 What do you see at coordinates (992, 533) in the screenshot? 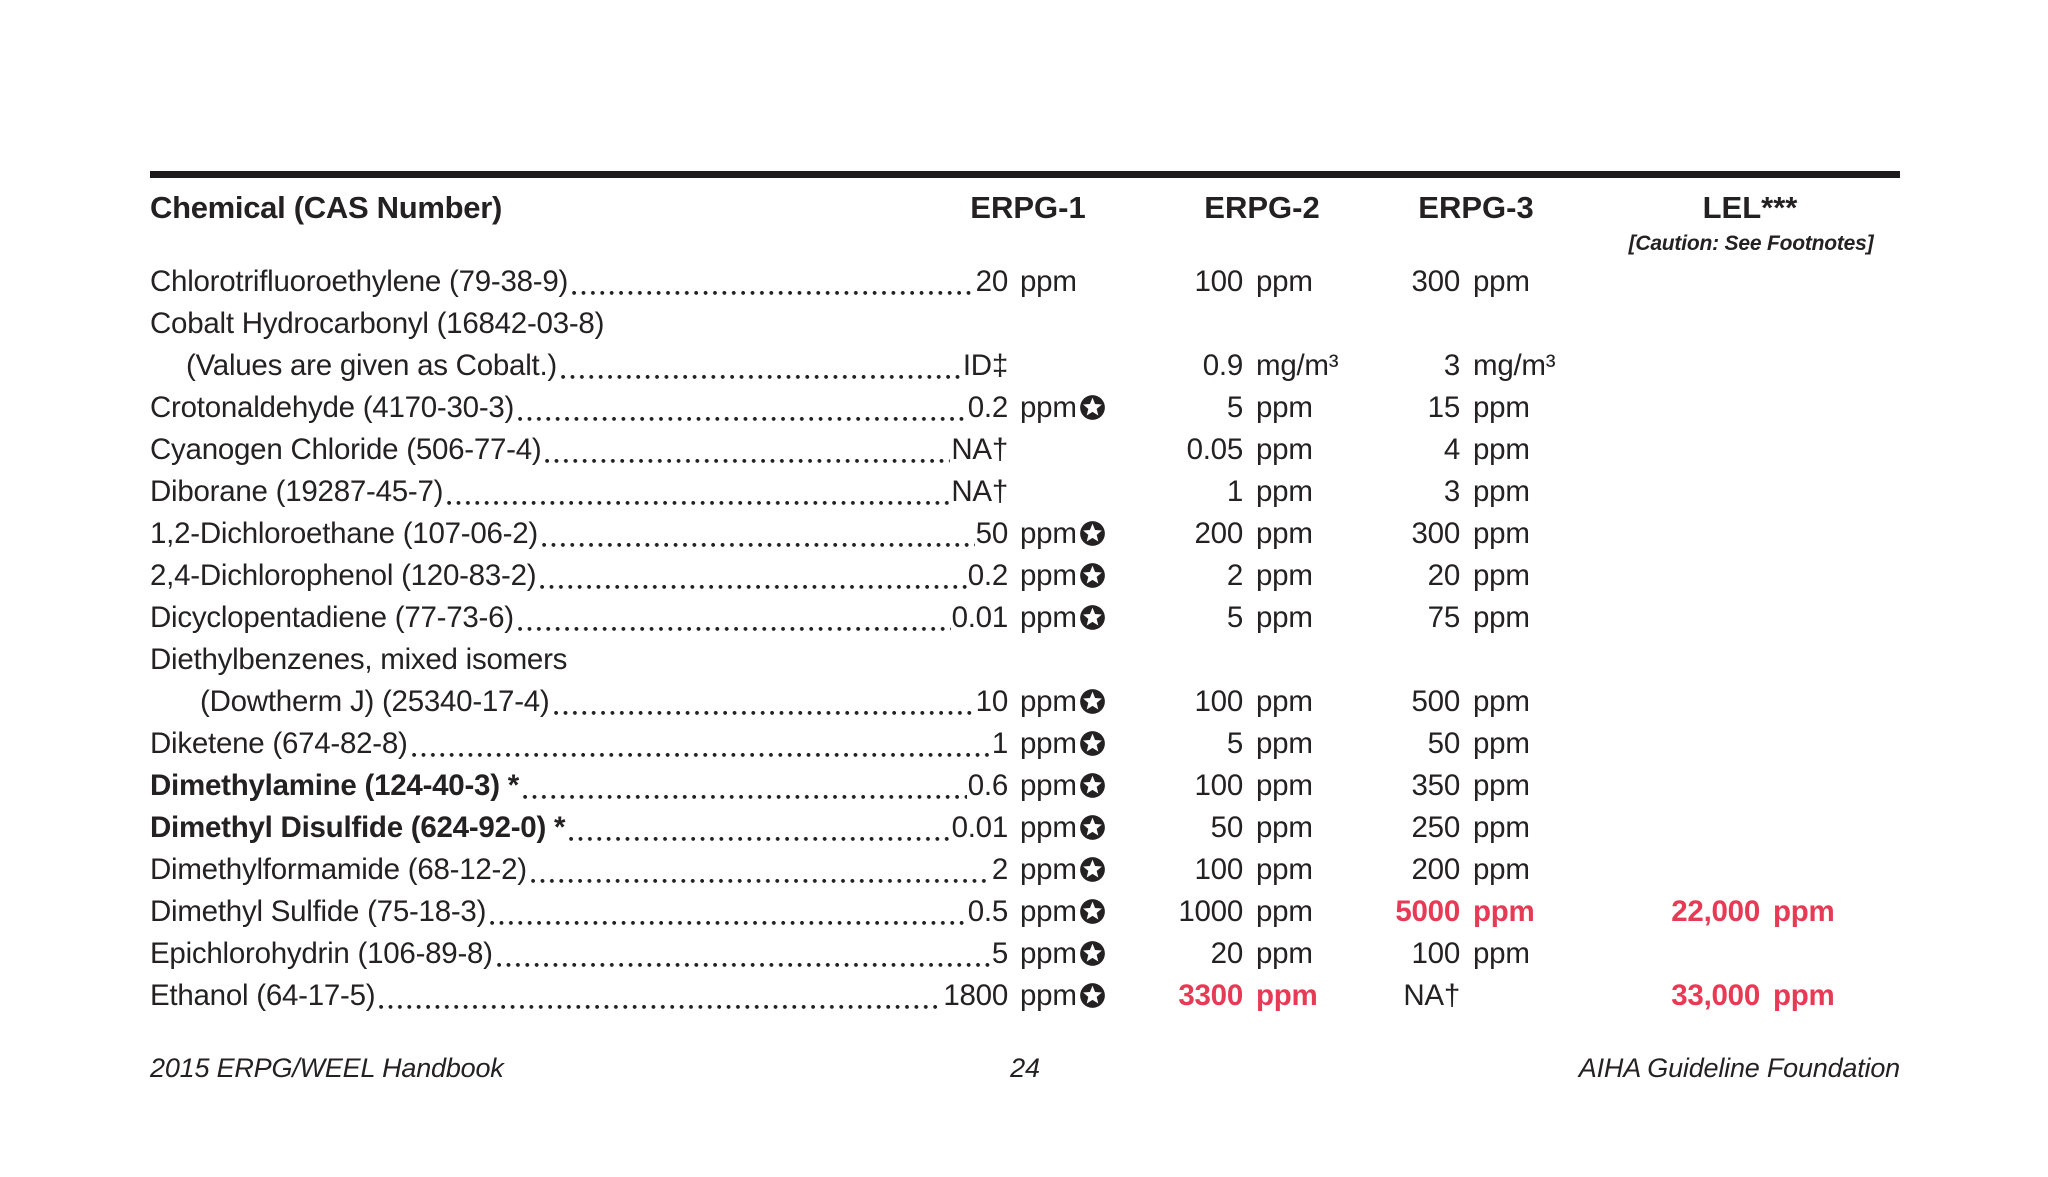
I see `erpg1-value: 50` at bounding box center [992, 533].